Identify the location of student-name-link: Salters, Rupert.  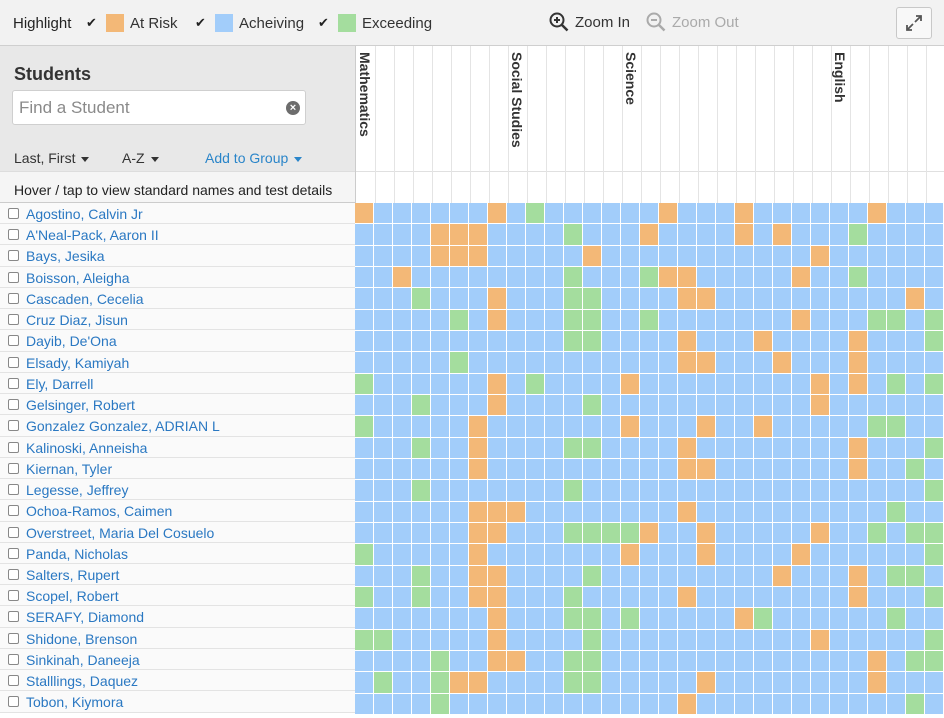
(73, 574).